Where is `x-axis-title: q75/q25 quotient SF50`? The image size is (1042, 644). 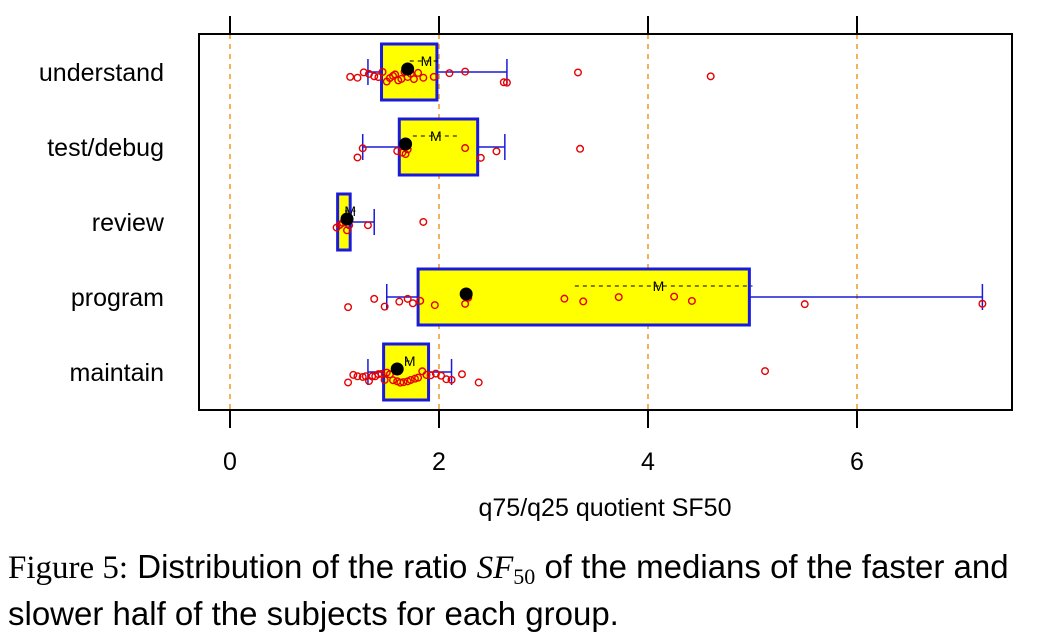
x-axis-title: q75/q25 quotient SF50 is located at coordinates (605, 508).